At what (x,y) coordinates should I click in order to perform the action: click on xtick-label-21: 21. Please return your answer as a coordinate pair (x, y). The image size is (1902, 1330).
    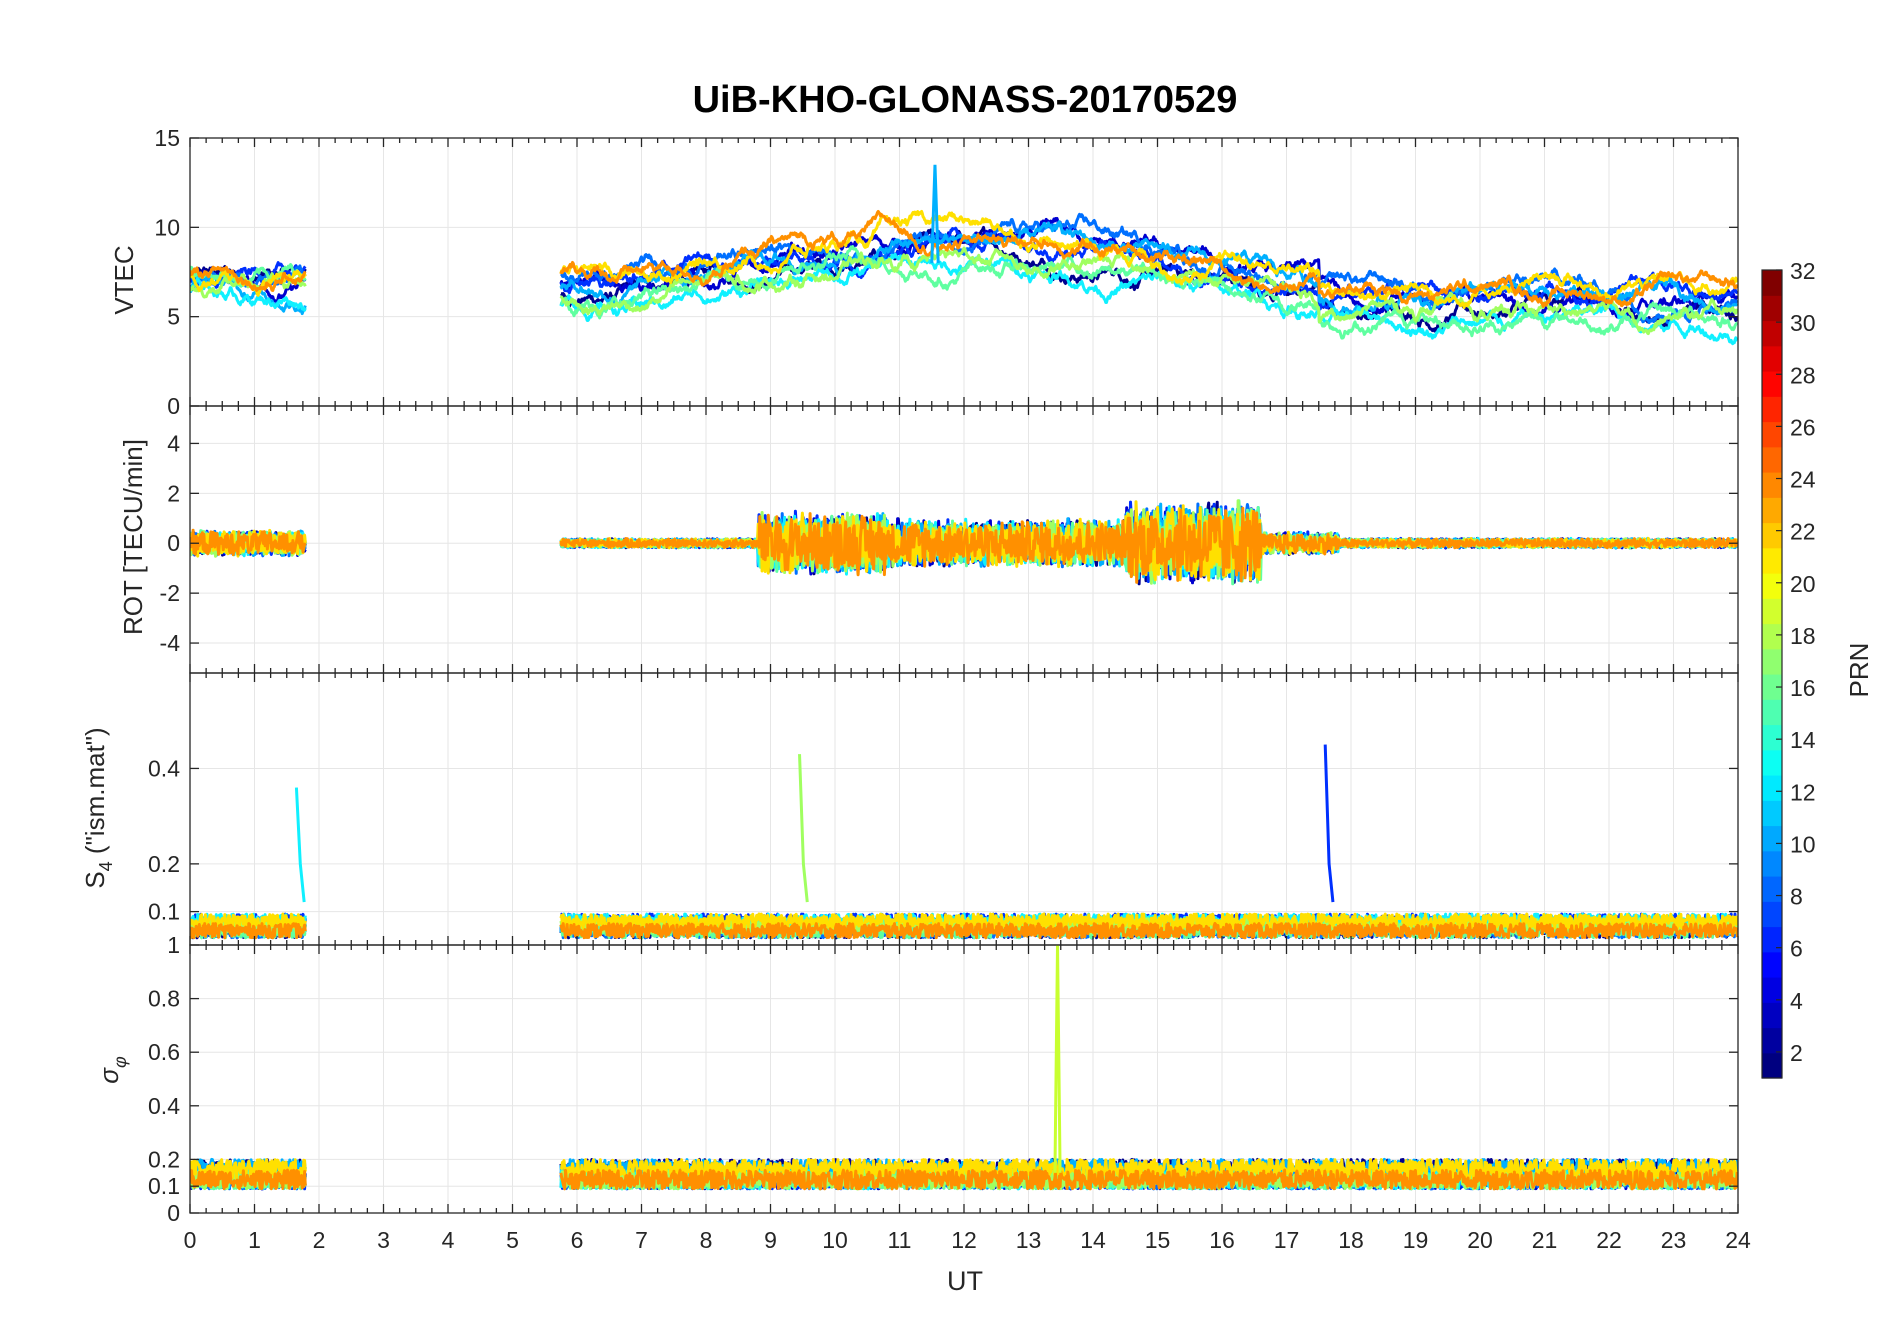
    Looking at the image, I should click on (1545, 1240).